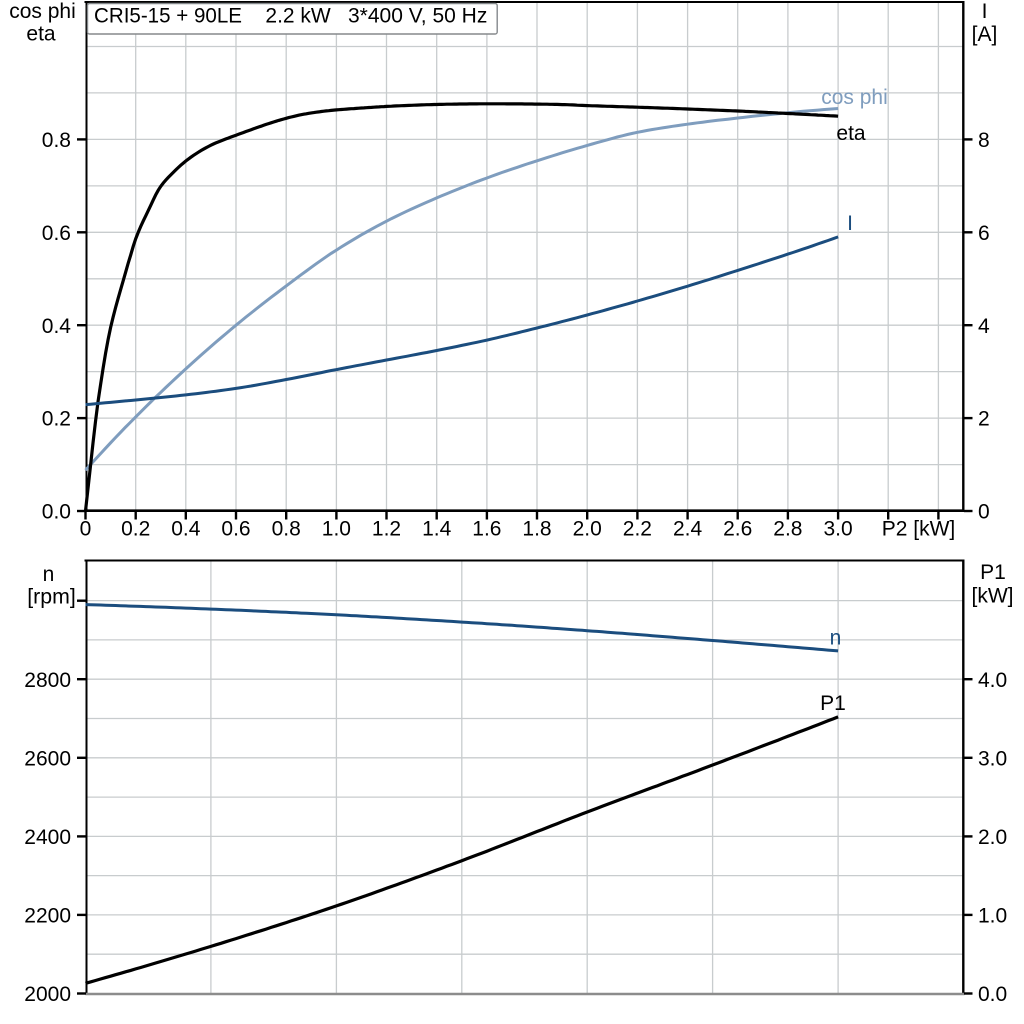 This screenshot has height=1024, width=1024. Describe the element at coordinates (536, 529) in the screenshot. I see `svg-text: 1.8` at that location.